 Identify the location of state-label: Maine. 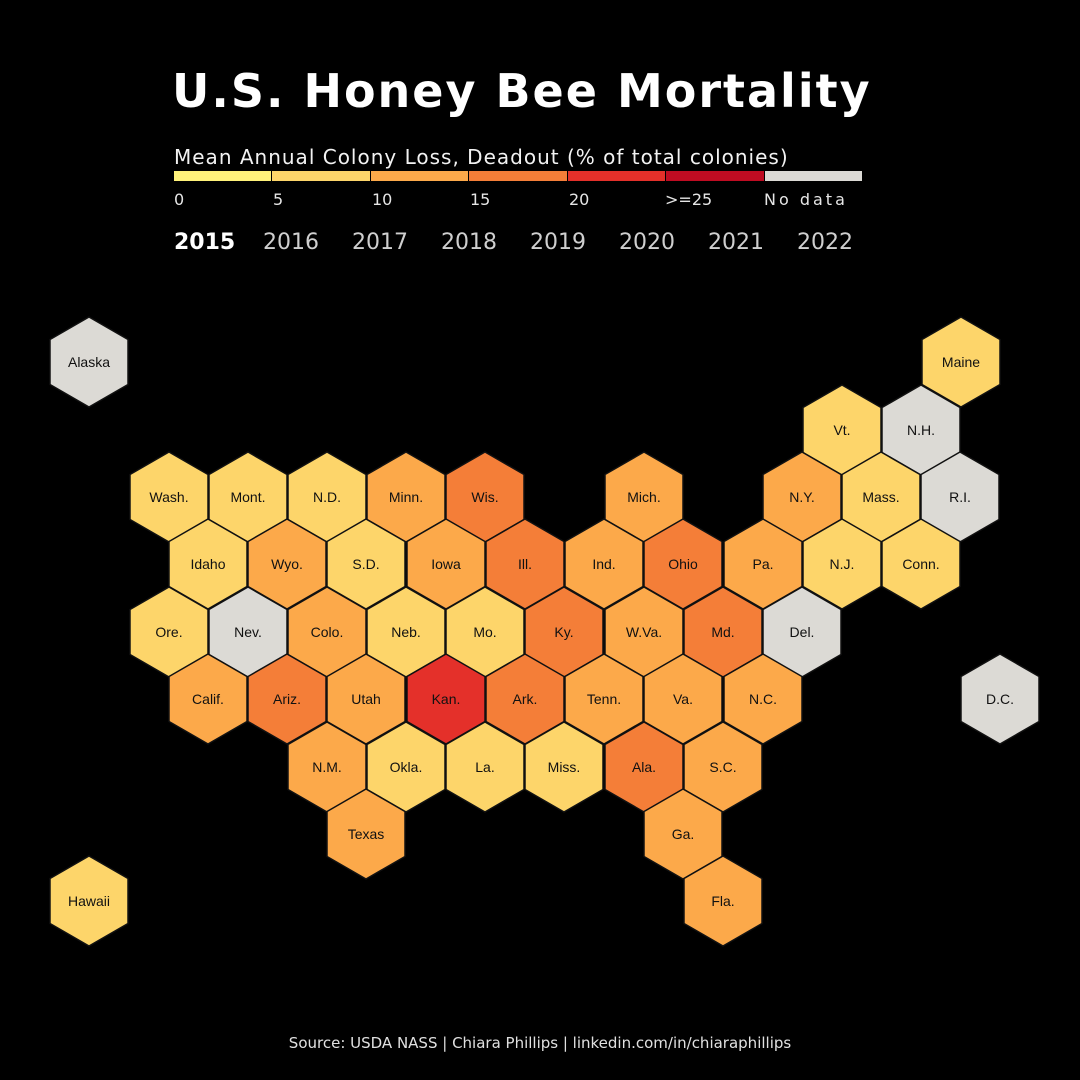
(961, 362).